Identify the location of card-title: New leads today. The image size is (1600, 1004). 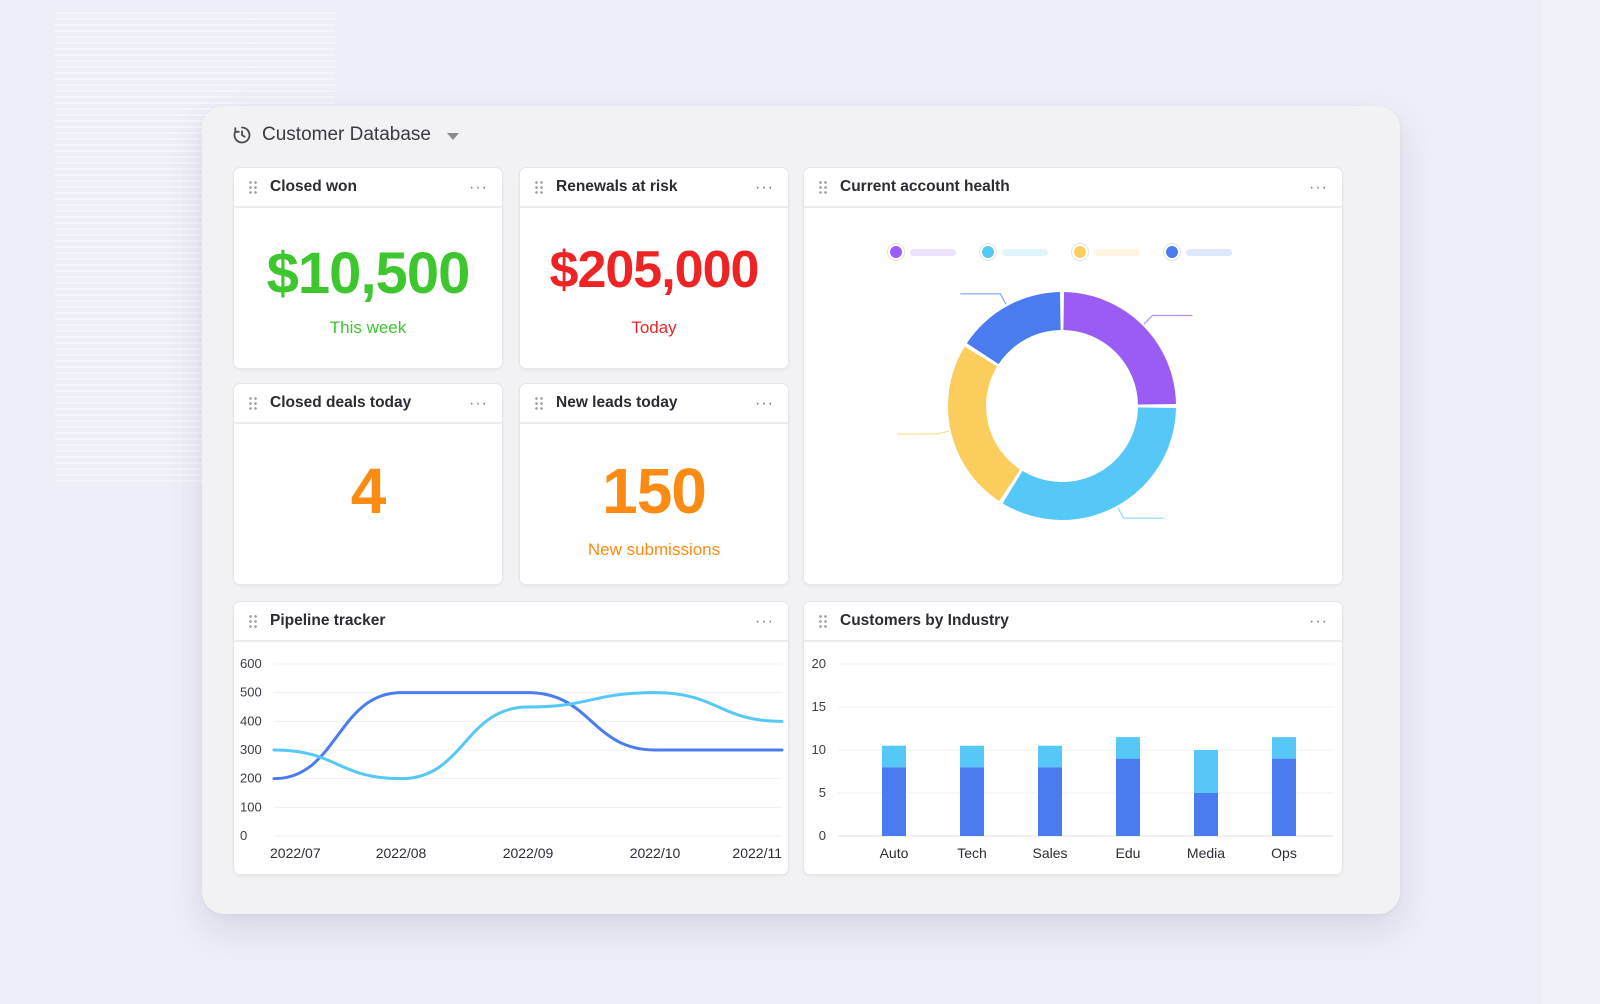
(617, 402).